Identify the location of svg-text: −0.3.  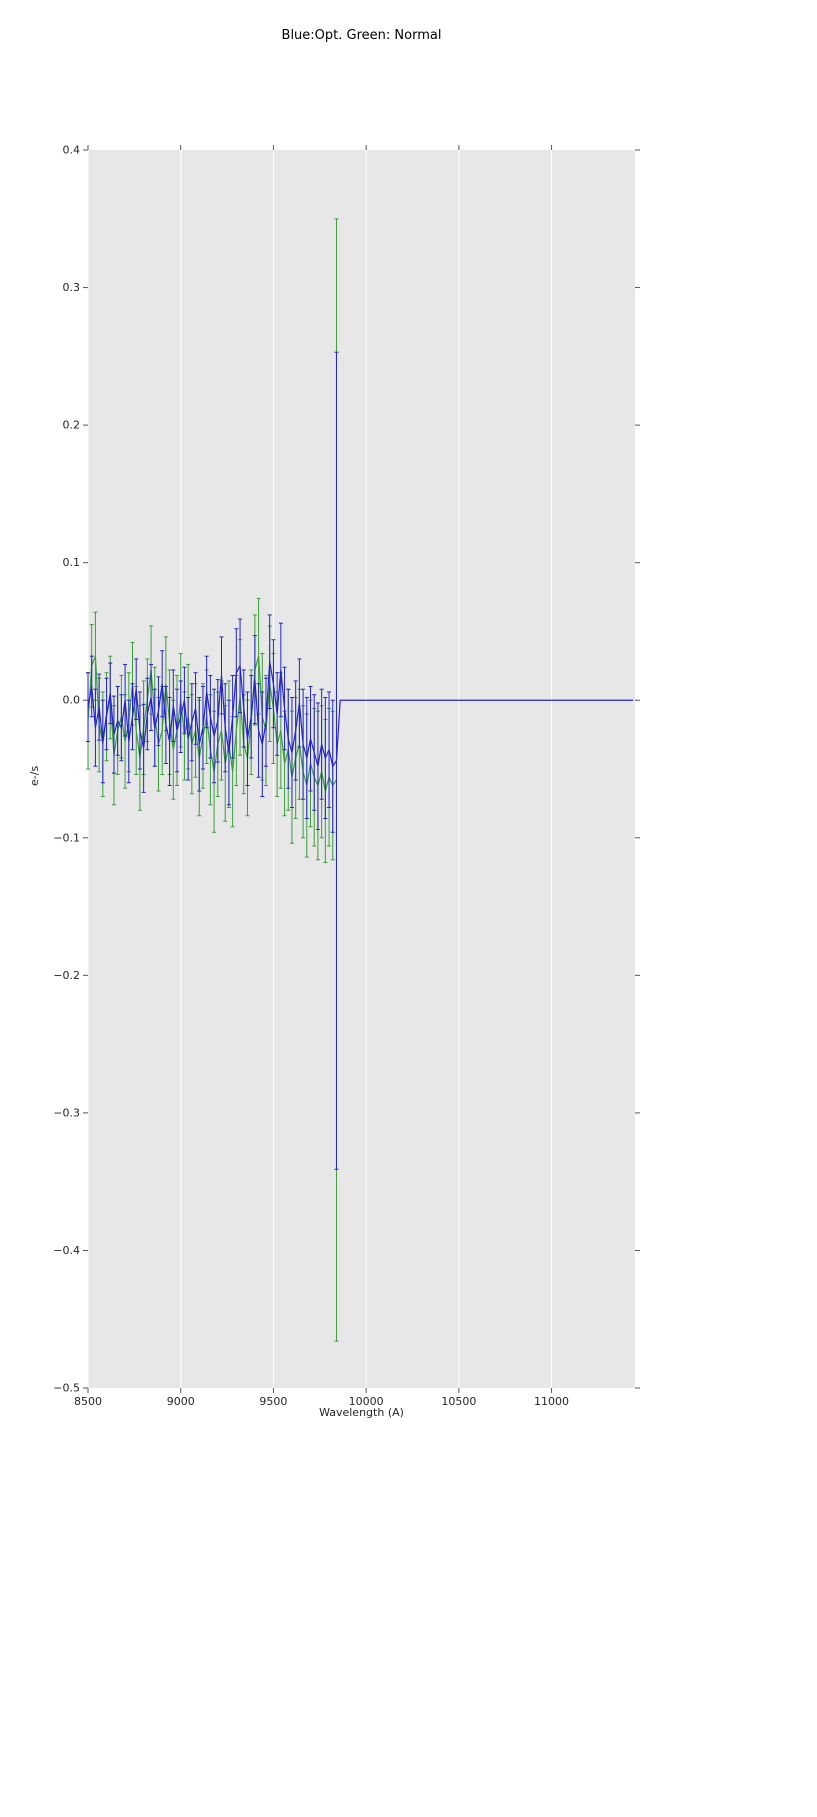
(66, 1112).